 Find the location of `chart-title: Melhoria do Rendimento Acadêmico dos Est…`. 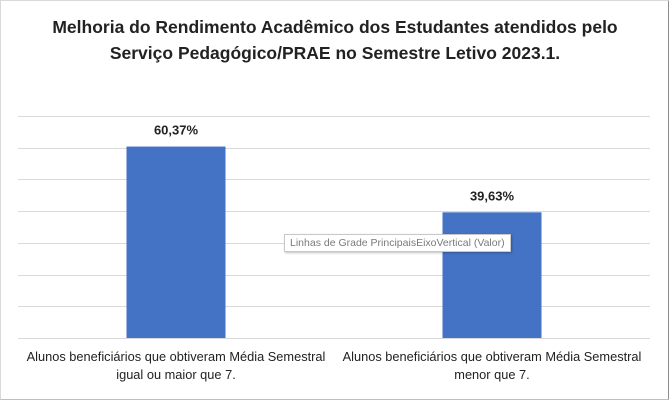

chart-title: Melhoria do Rendimento Acadêmico dos Est… is located at coordinates (335, 40).